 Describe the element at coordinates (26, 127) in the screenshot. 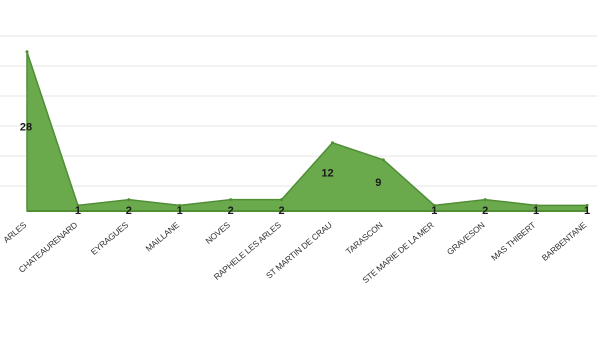

I see `value-label-0: 28` at that location.